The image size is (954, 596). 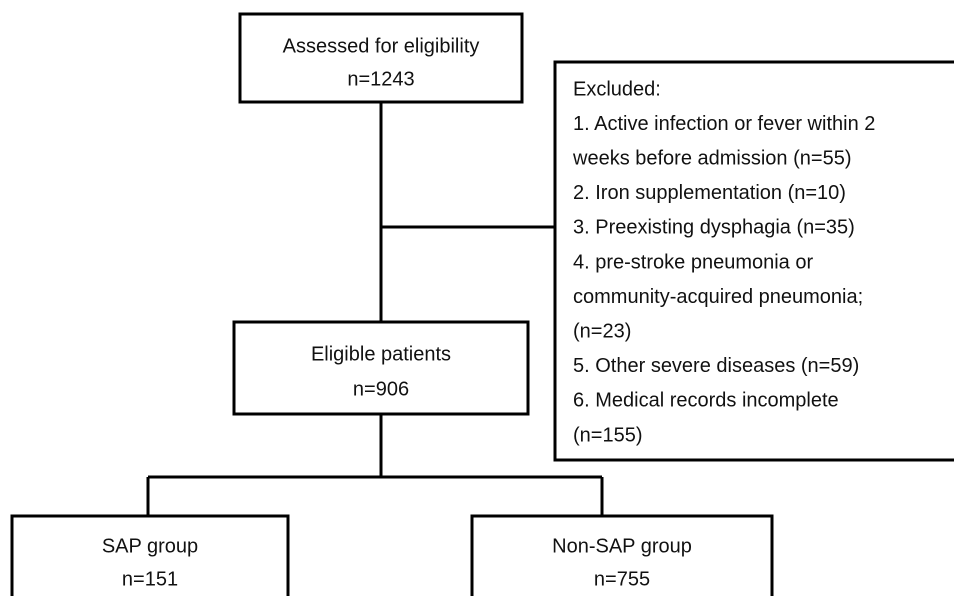 I want to click on node-text: 5. Other severe diseases (n=59), so click(x=716, y=366).